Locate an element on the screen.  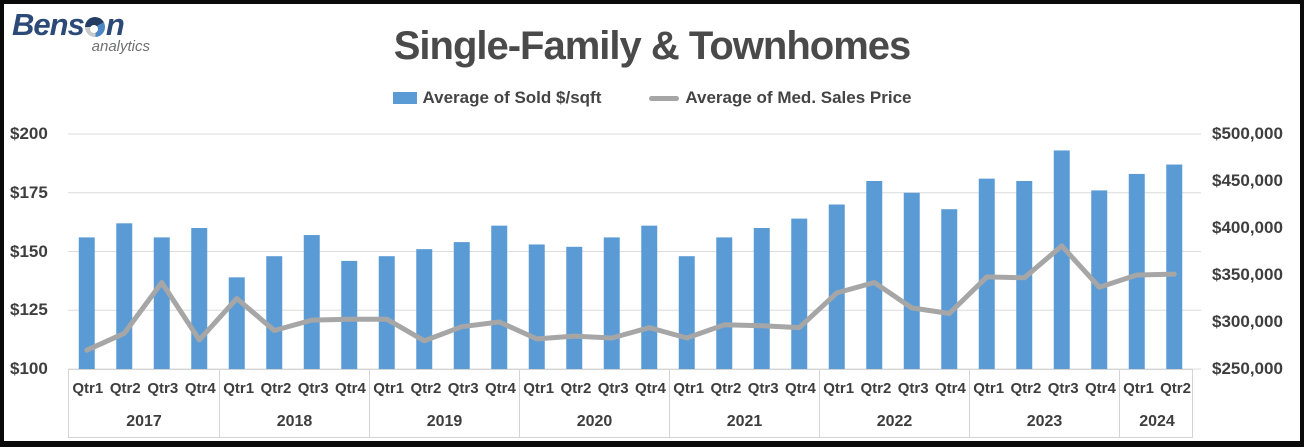
right-axis-label: $300,000 is located at coordinates (1247, 321).